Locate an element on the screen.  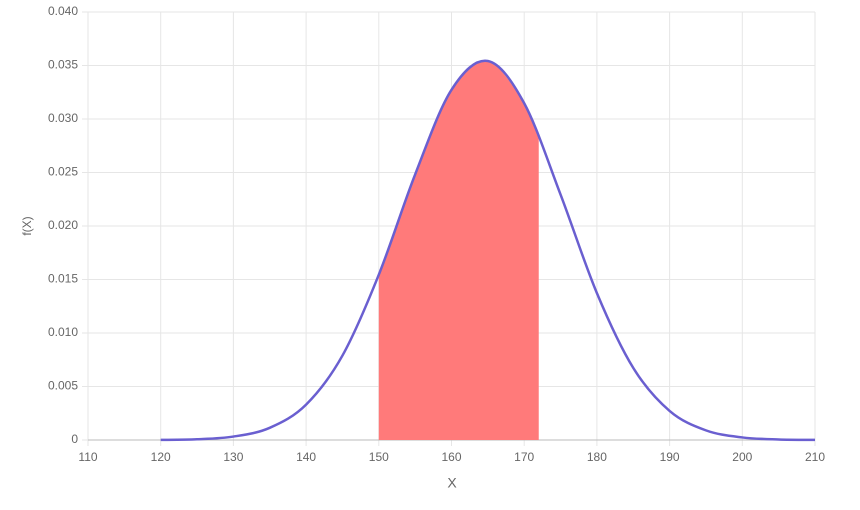
x-tick-label: 110 is located at coordinates (87, 457).